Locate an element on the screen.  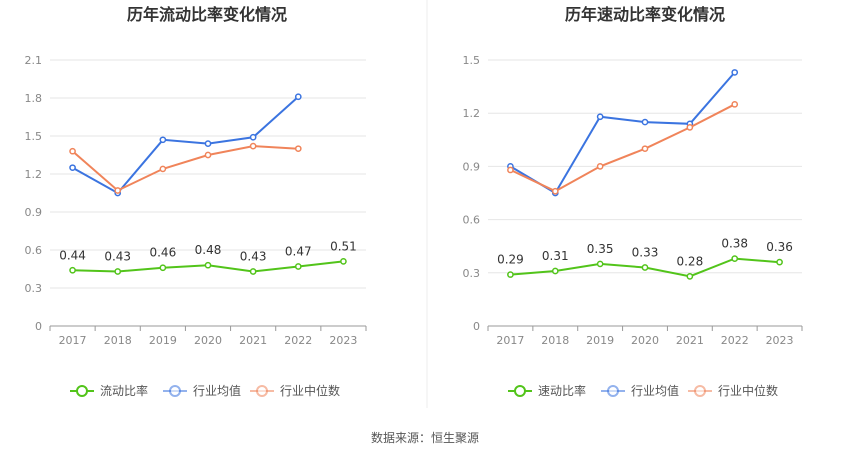
data-label: 0.31 is located at coordinates (555, 256).